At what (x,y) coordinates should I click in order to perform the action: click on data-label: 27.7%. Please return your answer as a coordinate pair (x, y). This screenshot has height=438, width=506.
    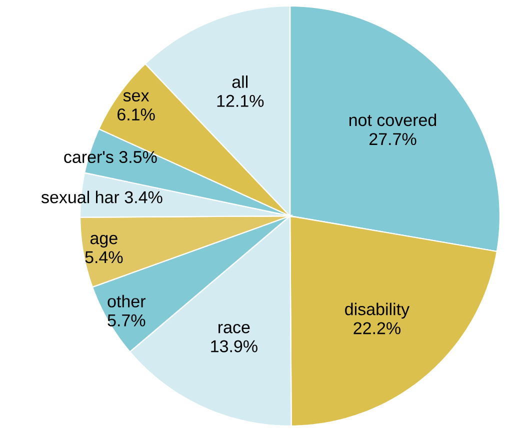
    Looking at the image, I should click on (393, 139).